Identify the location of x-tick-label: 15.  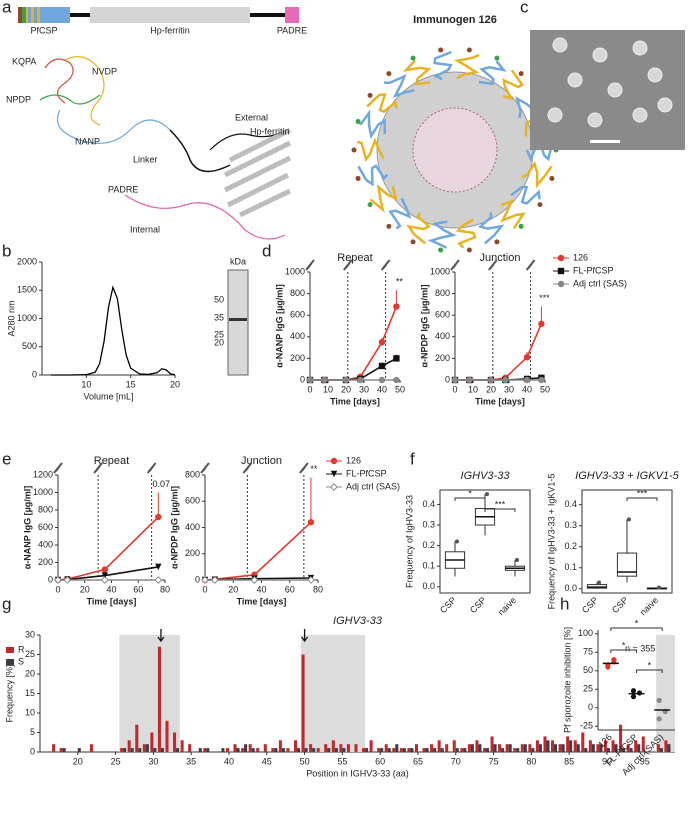
(131, 384).